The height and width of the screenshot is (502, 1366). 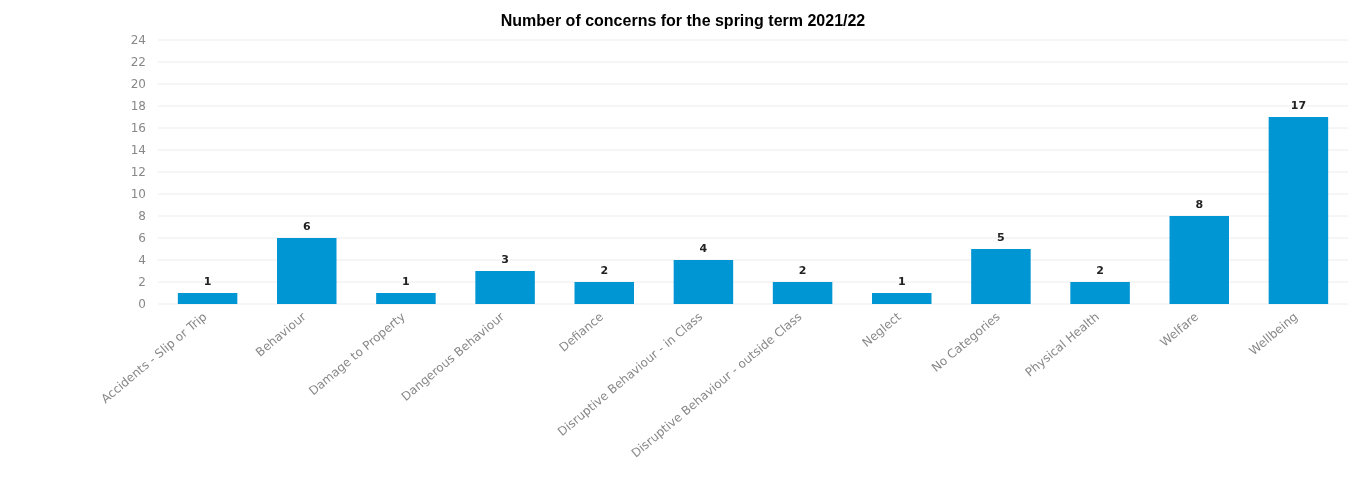 I want to click on y-tick-label: 24, so click(x=138, y=40).